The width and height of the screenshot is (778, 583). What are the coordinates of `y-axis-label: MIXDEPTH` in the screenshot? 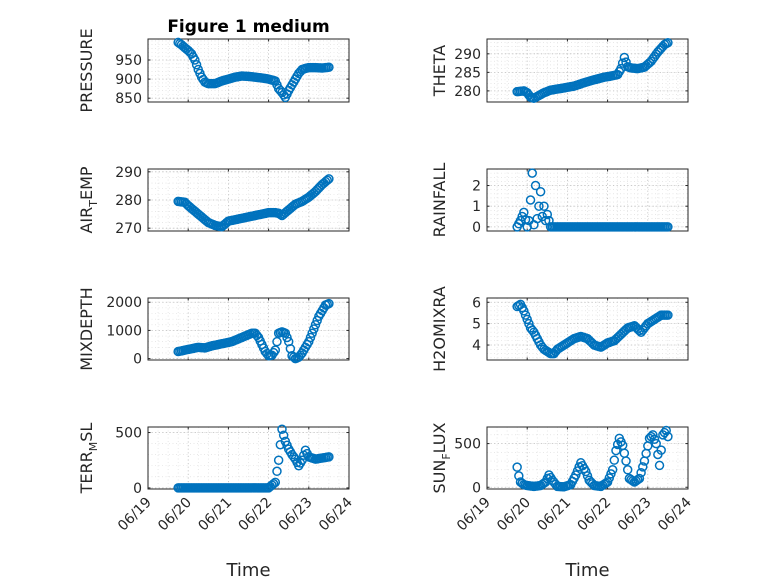 It's located at (86, 328).